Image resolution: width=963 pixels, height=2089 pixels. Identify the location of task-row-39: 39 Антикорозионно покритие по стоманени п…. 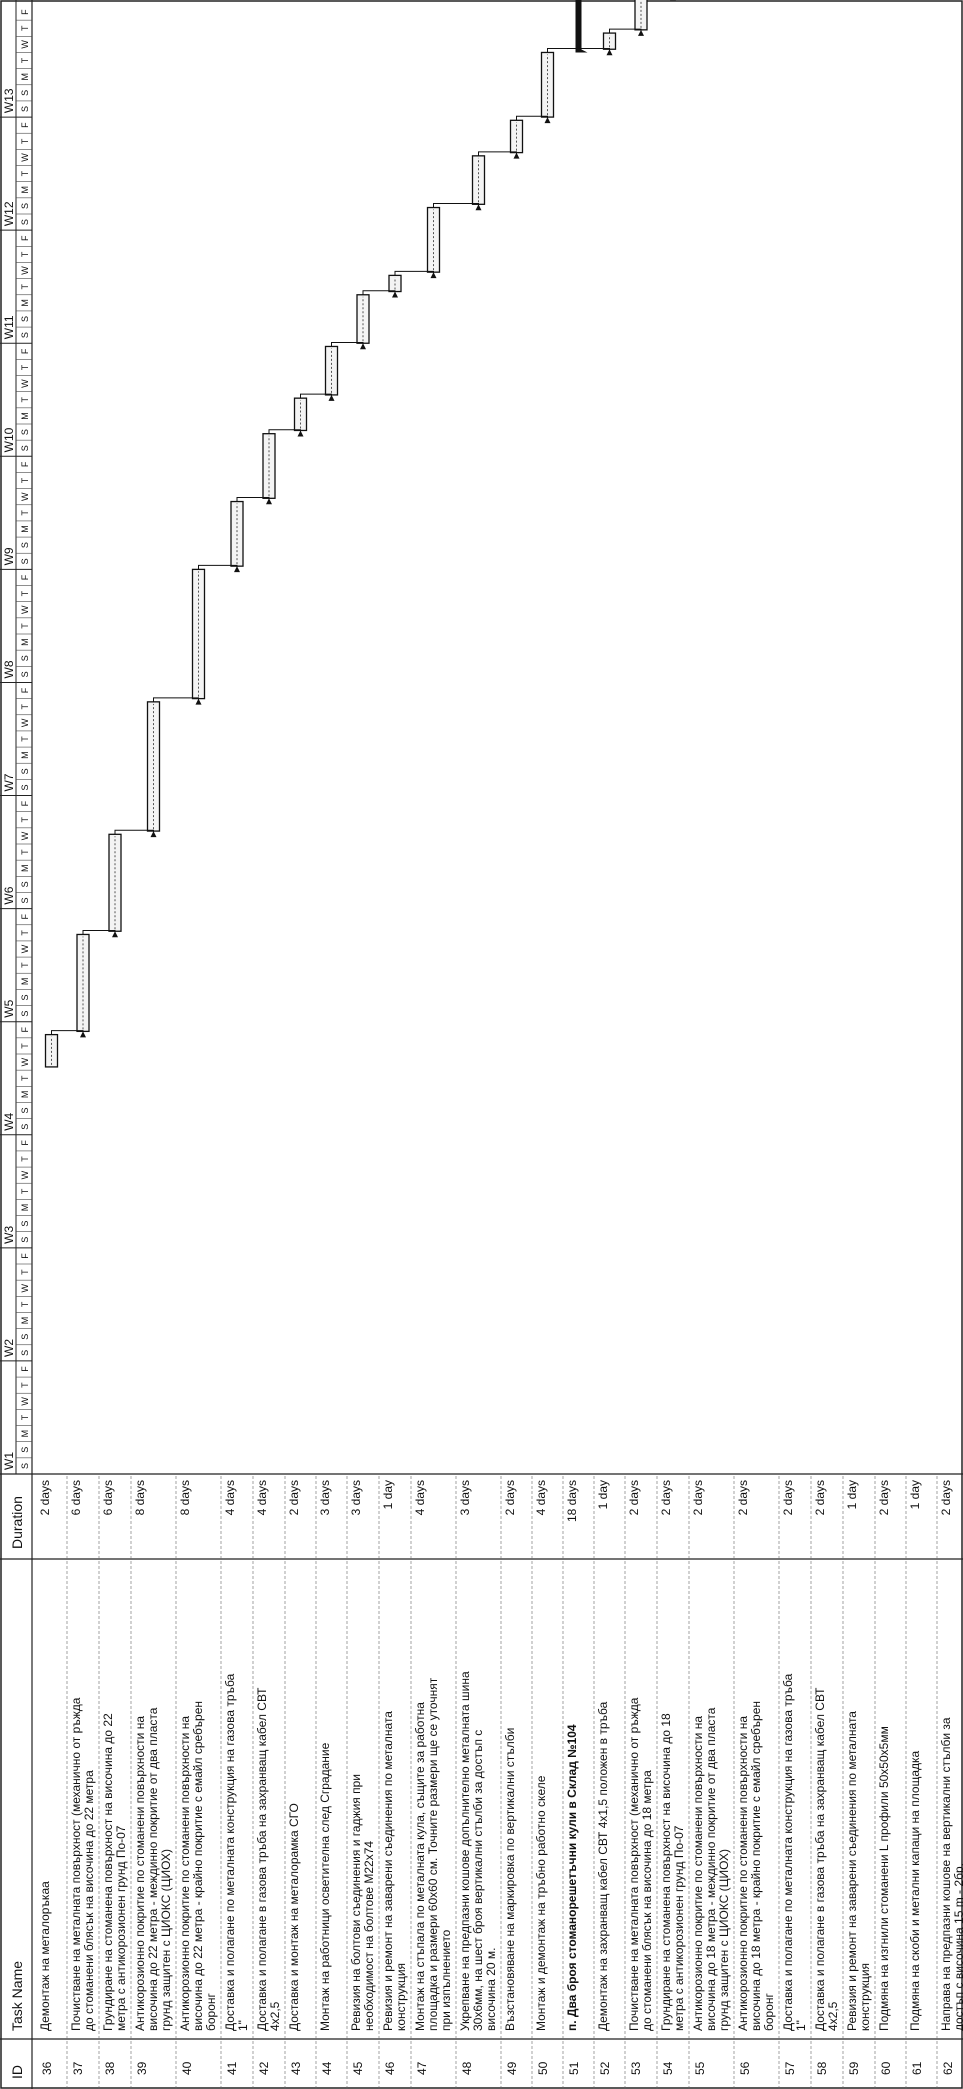
(155, 1781).